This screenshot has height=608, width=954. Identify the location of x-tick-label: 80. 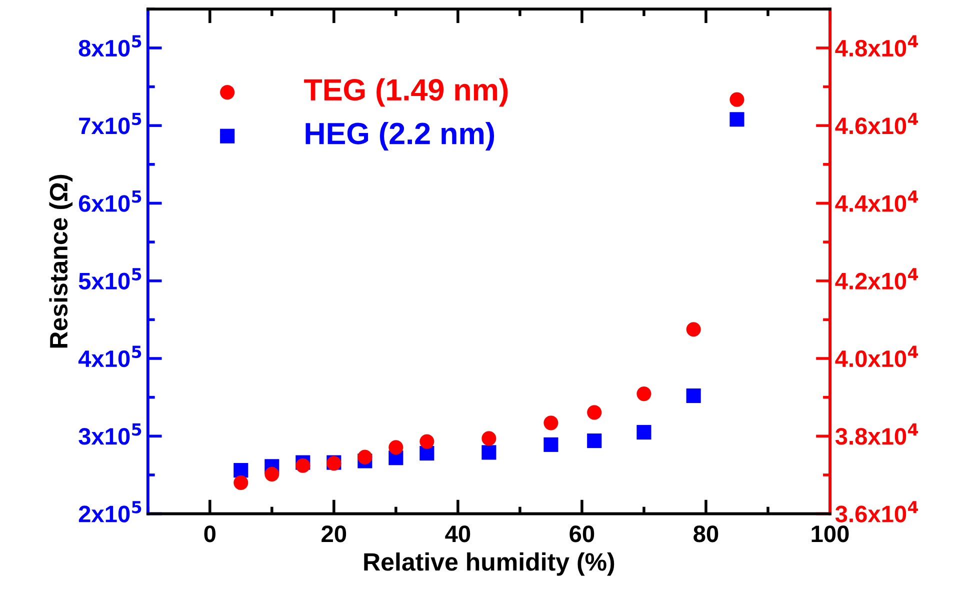
(706, 533).